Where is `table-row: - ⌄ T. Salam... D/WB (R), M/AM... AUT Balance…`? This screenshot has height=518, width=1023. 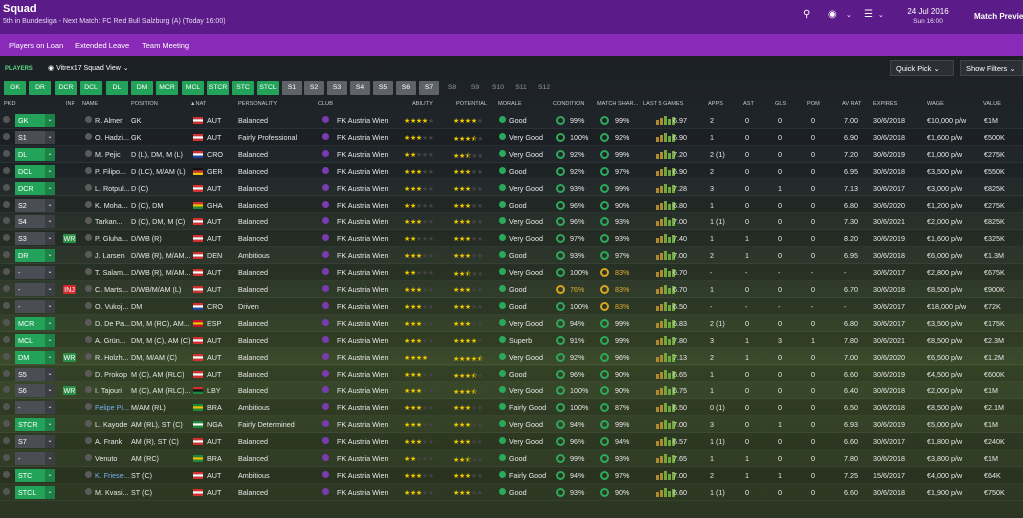 table-row: - ⌄ T. Salam... D/WB (R), M/AM... AUT Balance… is located at coordinates (511, 272).